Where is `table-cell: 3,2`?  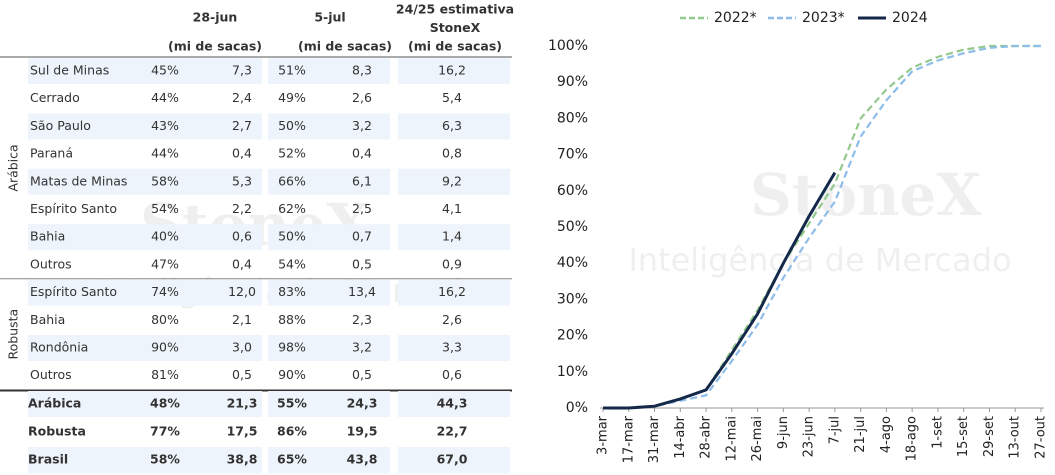
table-cell: 3,2 is located at coordinates (362, 347).